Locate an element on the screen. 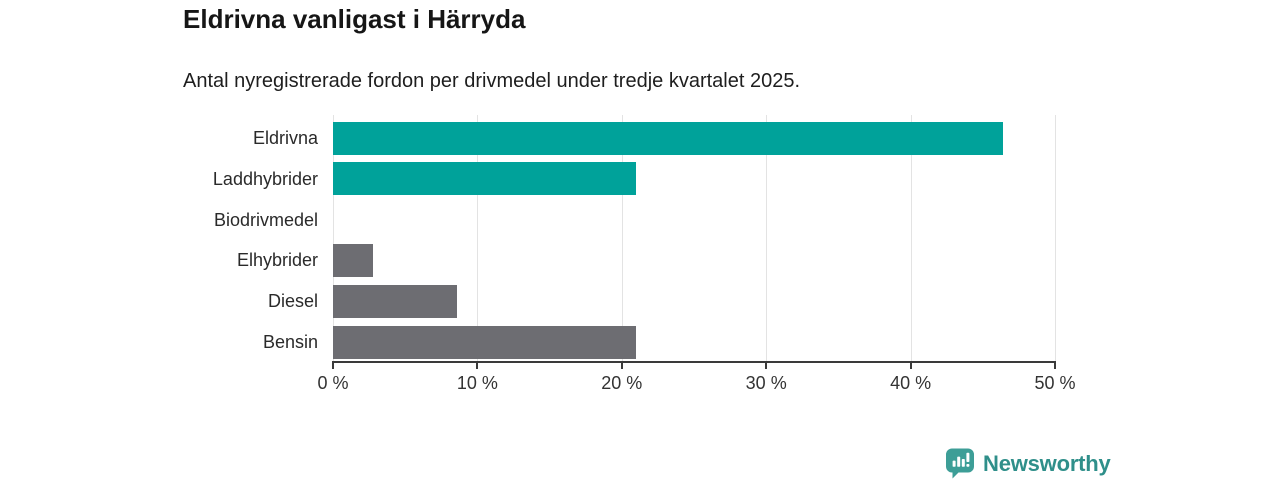 The image size is (1280, 480). bar-elhybrider is located at coordinates (353, 260).